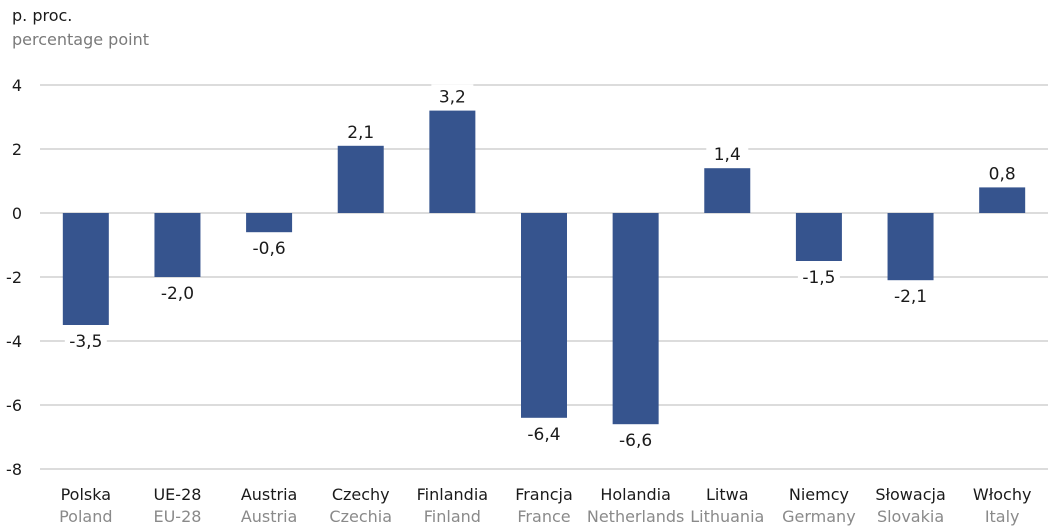 The height and width of the screenshot is (528, 1048). Describe the element at coordinates (42, 15) in the screenshot. I see `unit-label-pl: p. proc.` at that location.